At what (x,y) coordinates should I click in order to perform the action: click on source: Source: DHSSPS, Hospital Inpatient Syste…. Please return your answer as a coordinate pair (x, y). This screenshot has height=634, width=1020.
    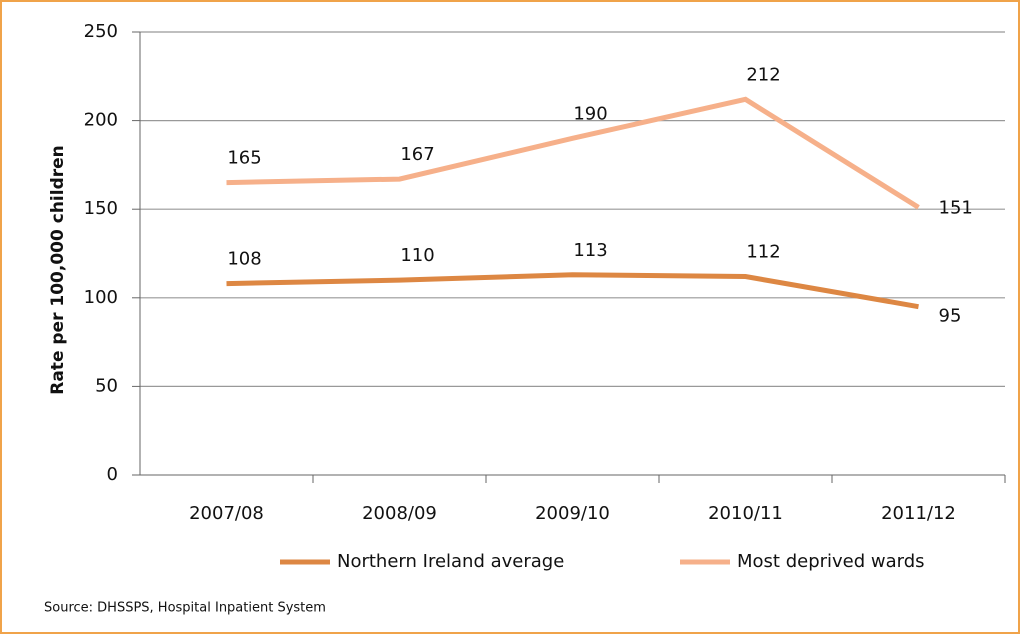
    Looking at the image, I should click on (185, 608).